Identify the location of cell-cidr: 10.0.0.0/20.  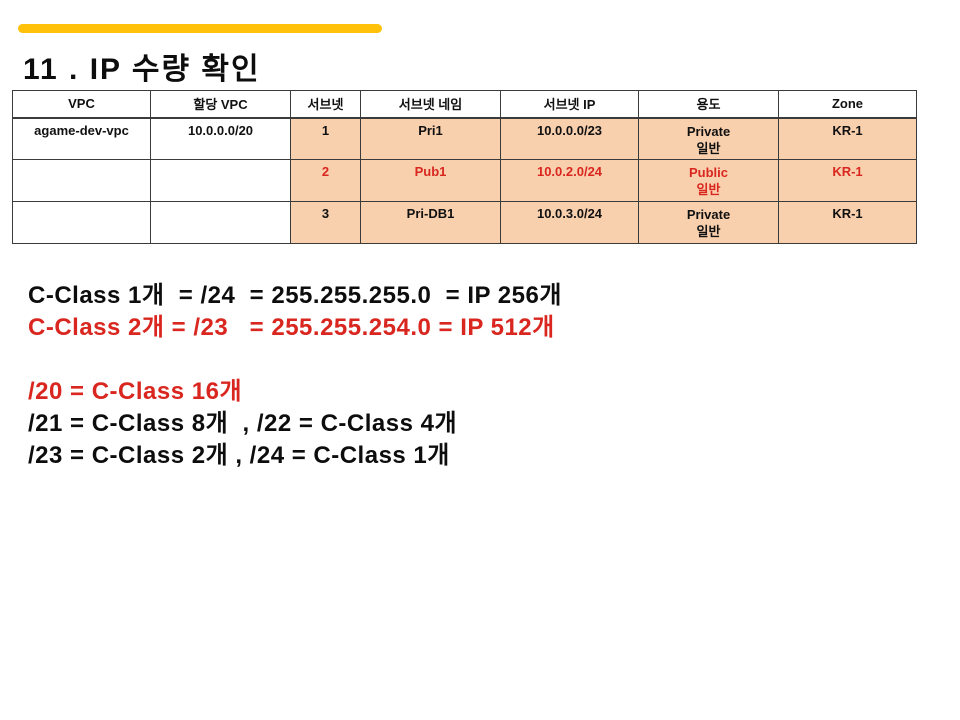
(220, 138).